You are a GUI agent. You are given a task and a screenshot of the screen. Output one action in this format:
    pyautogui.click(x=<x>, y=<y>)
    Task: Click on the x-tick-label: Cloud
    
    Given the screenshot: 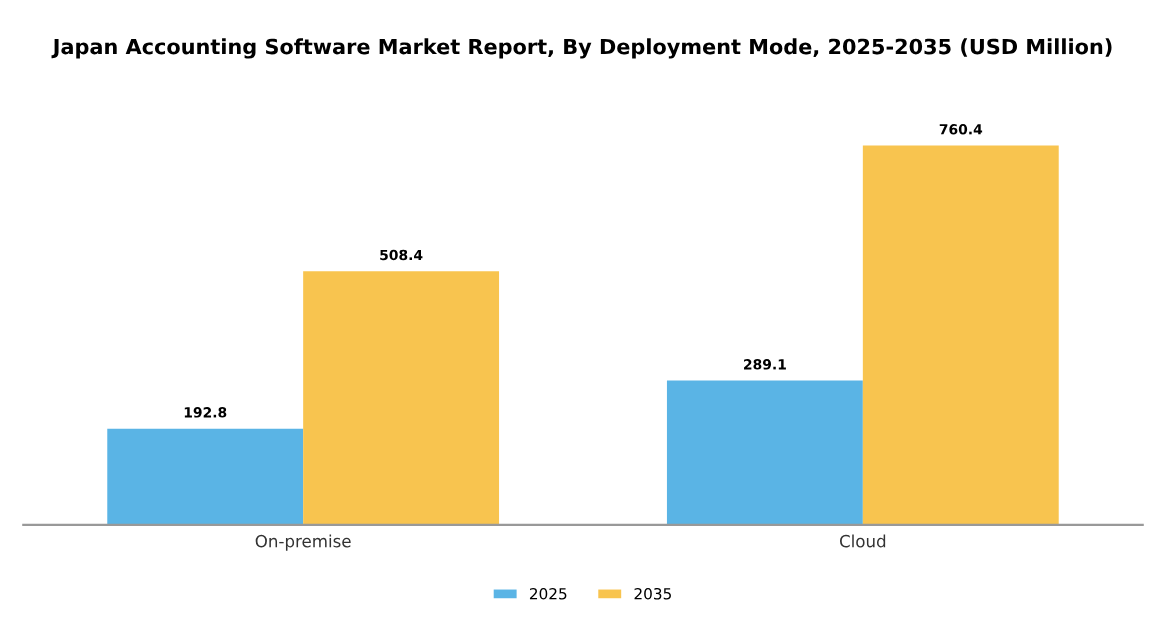 What is the action you would take?
    pyautogui.click(x=862, y=541)
    